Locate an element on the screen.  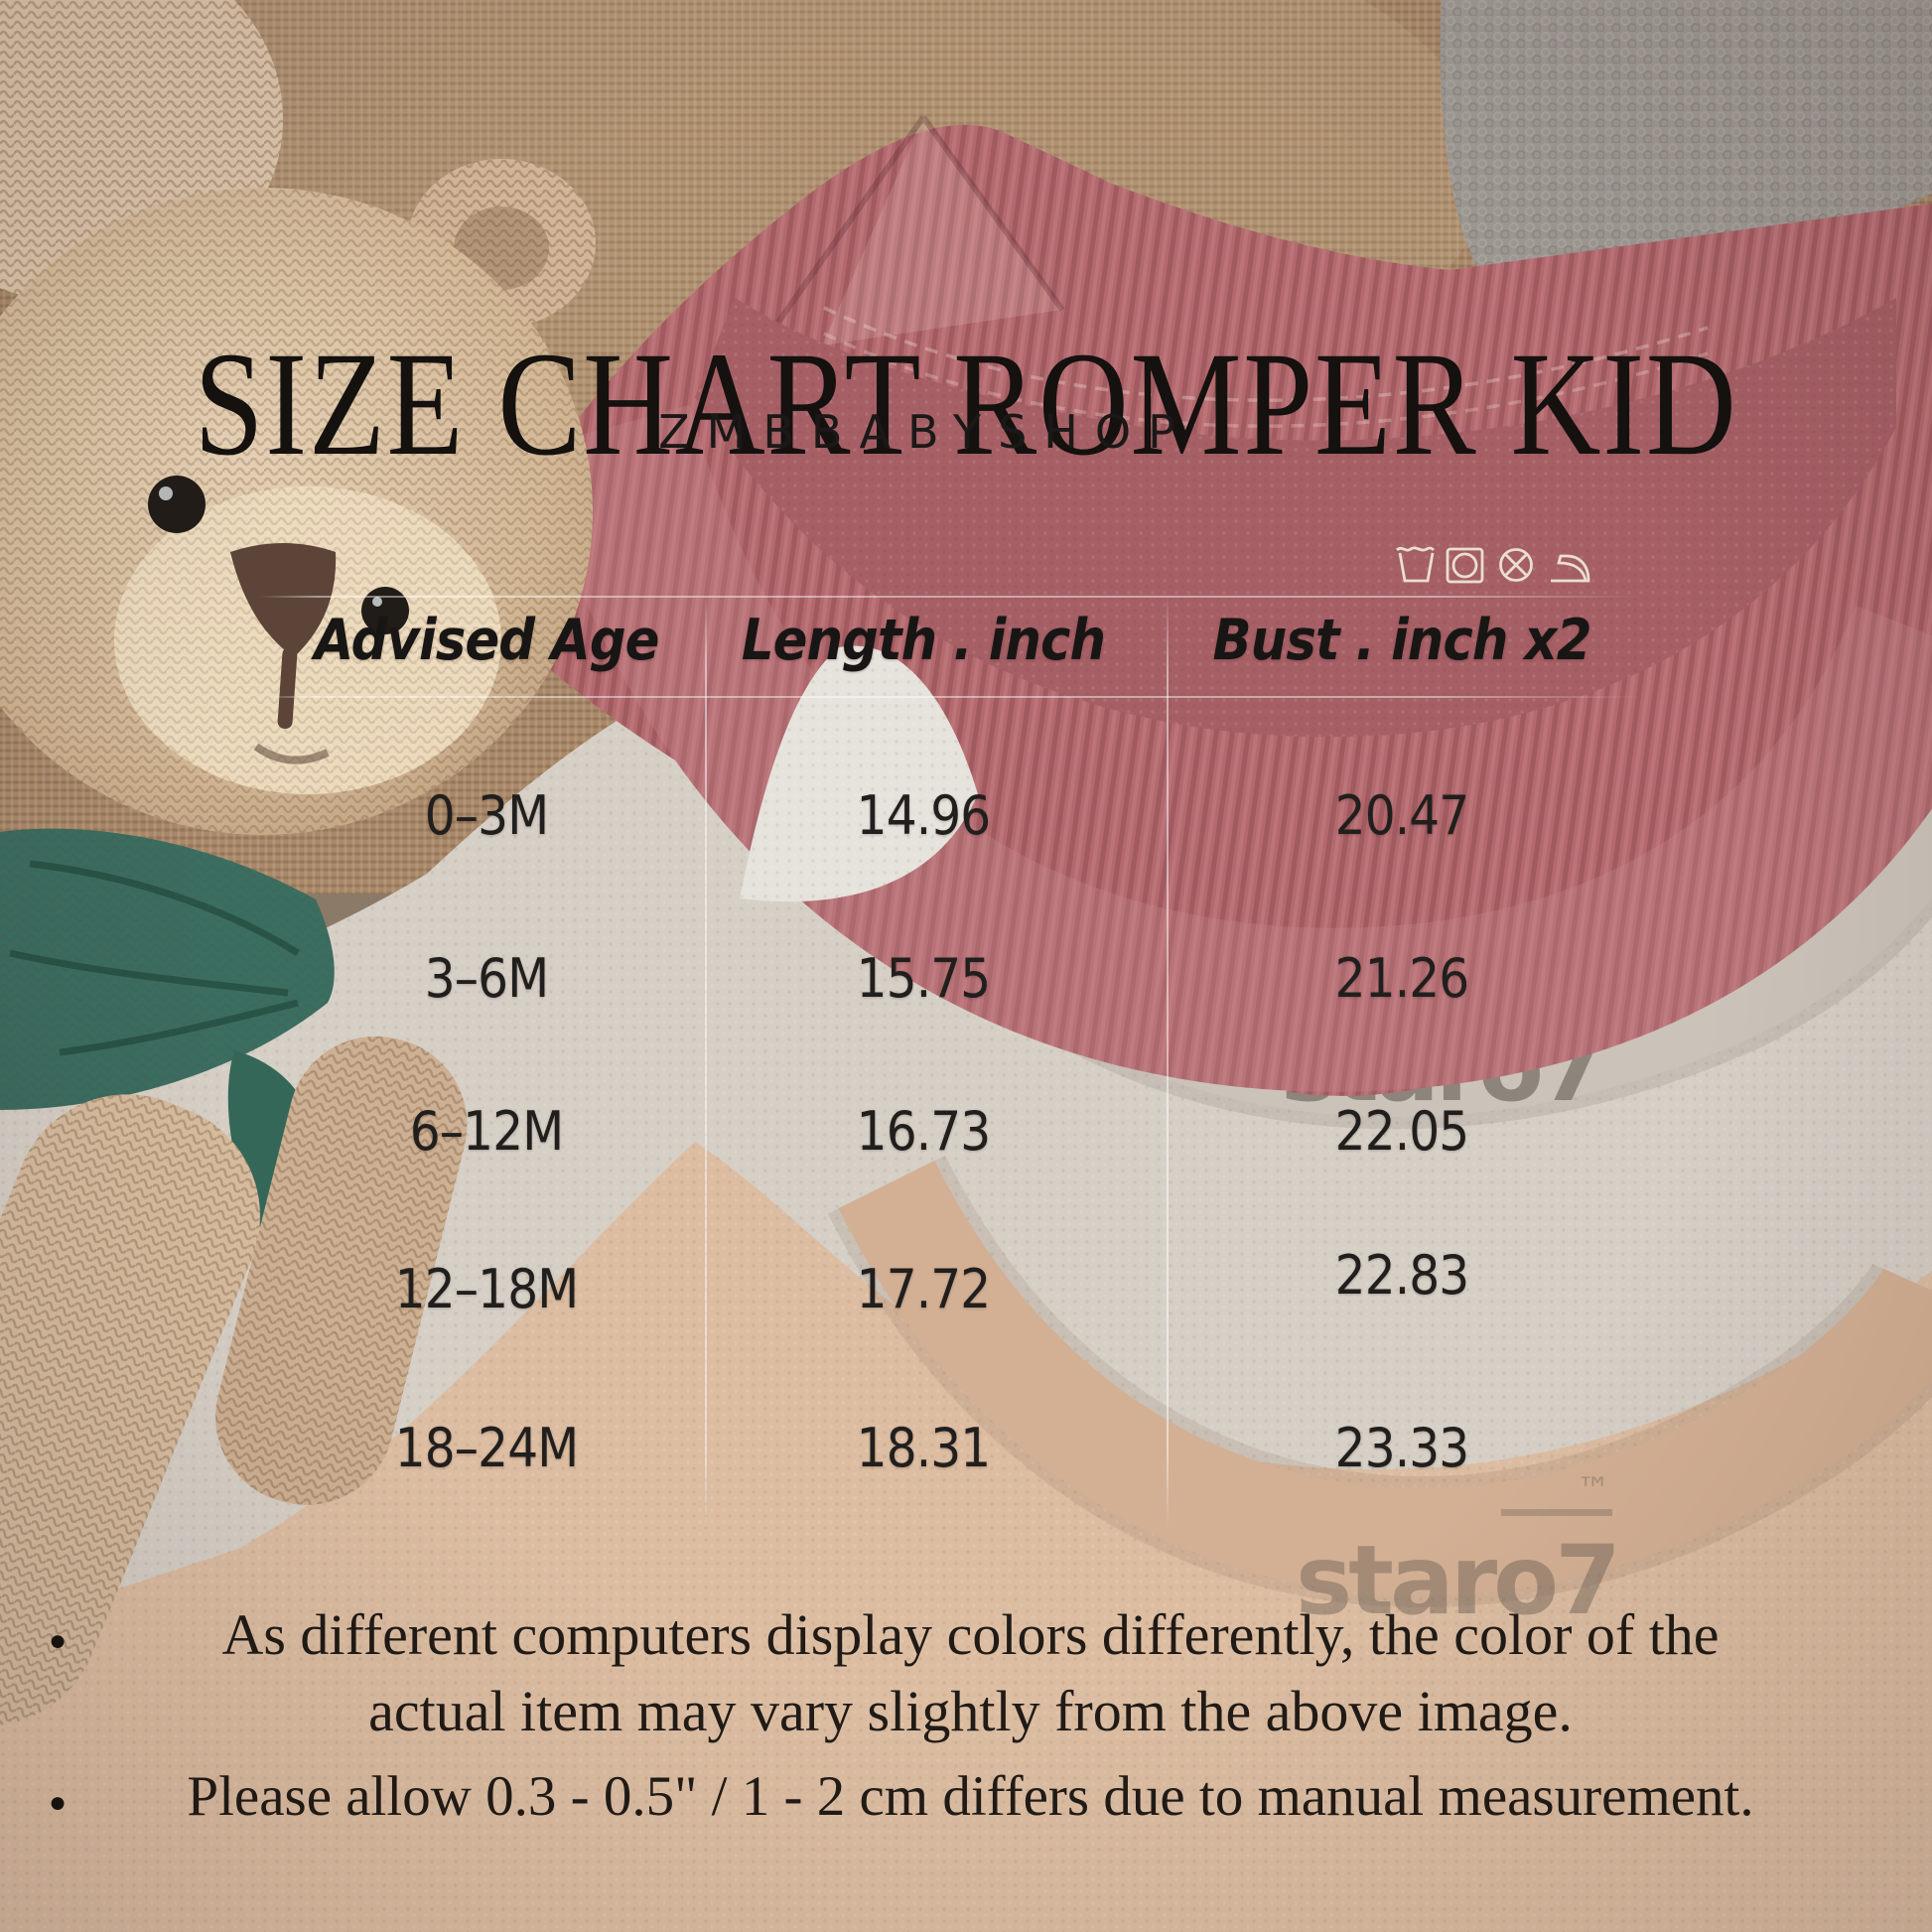
age-cell: 18–24M is located at coordinates (487, 1448).